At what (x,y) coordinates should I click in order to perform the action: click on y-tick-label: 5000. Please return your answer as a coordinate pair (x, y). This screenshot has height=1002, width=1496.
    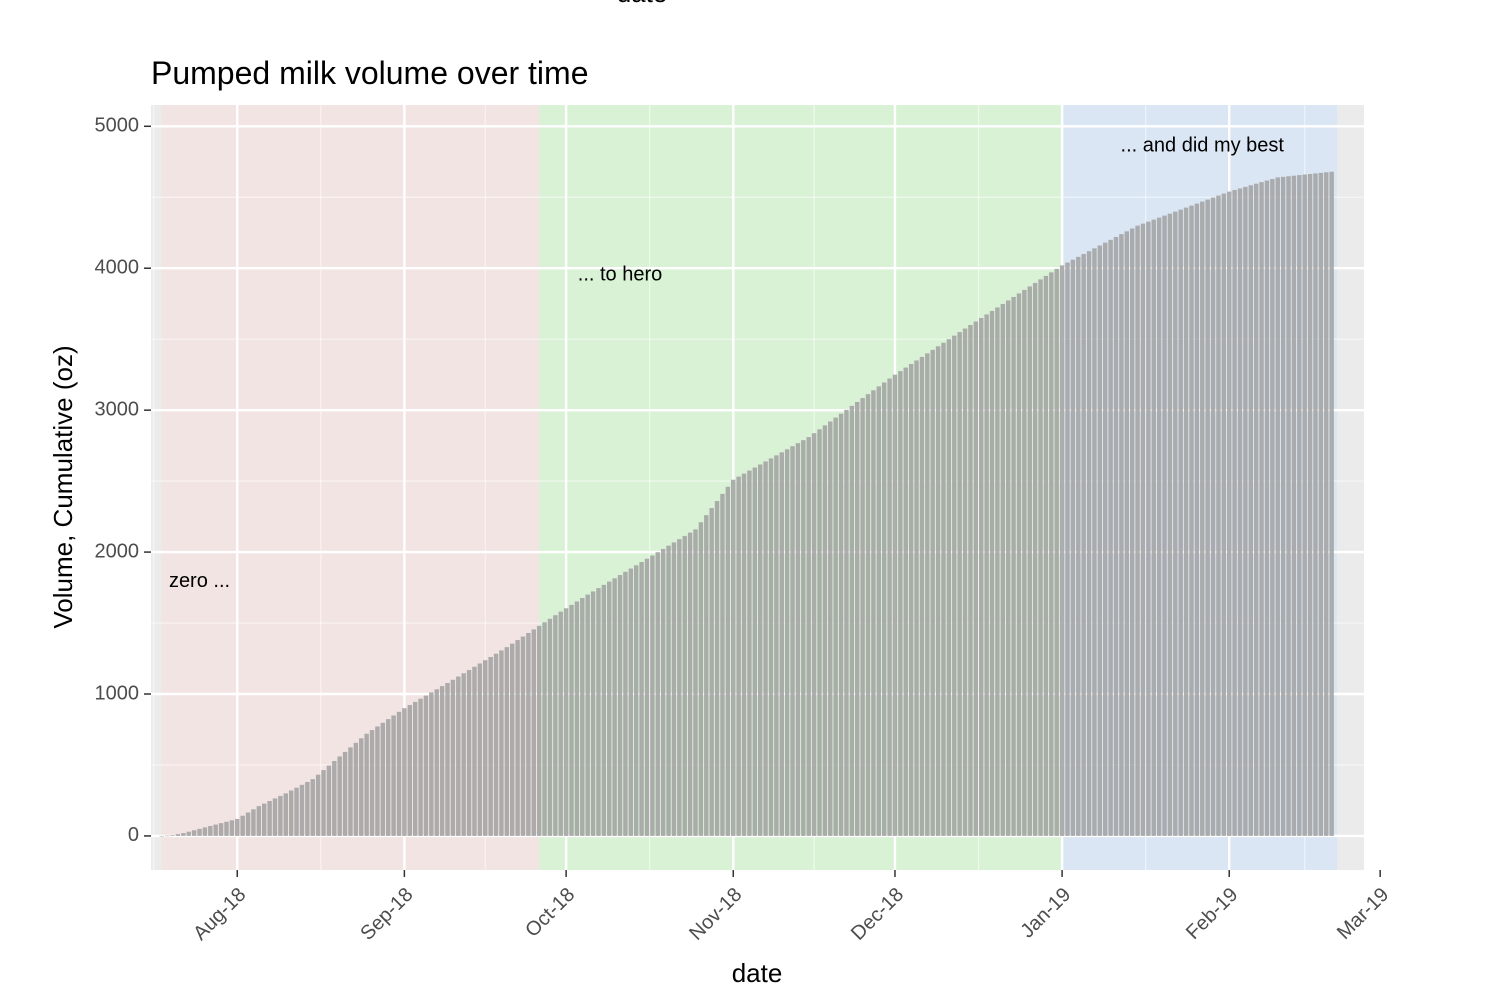
    Looking at the image, I should click on (117, 126).